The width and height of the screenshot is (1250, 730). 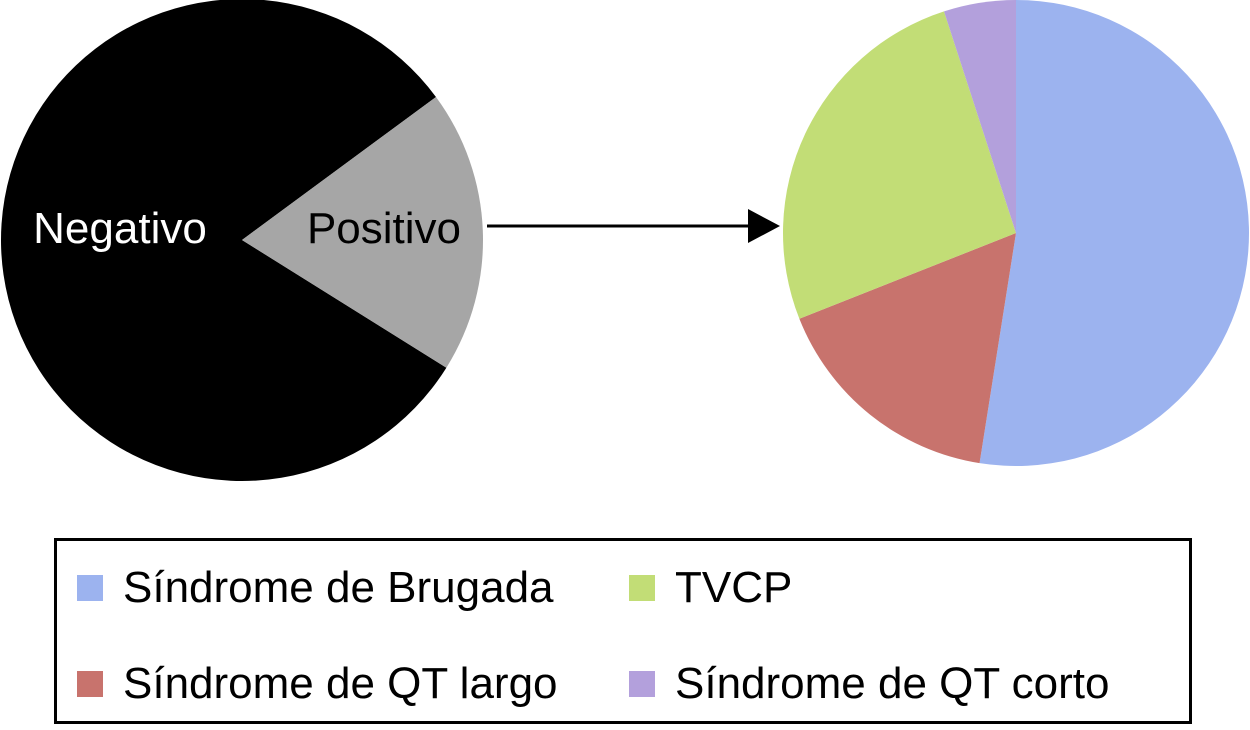 I want to click on legend-label: Síndrome de Brugada, so click(x=338, y=587).